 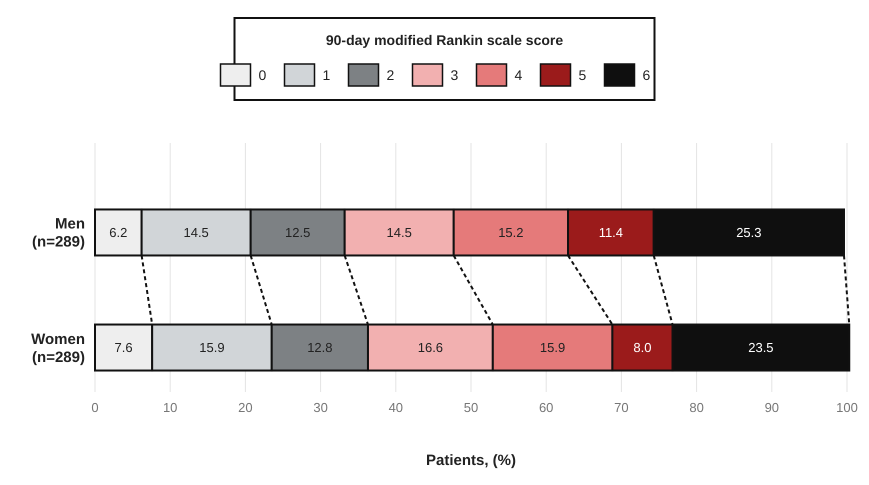 What do you see at coordinates (326, 74) in the screenshot?
I see `legend-label: 1` at bounding box center [326, 74].